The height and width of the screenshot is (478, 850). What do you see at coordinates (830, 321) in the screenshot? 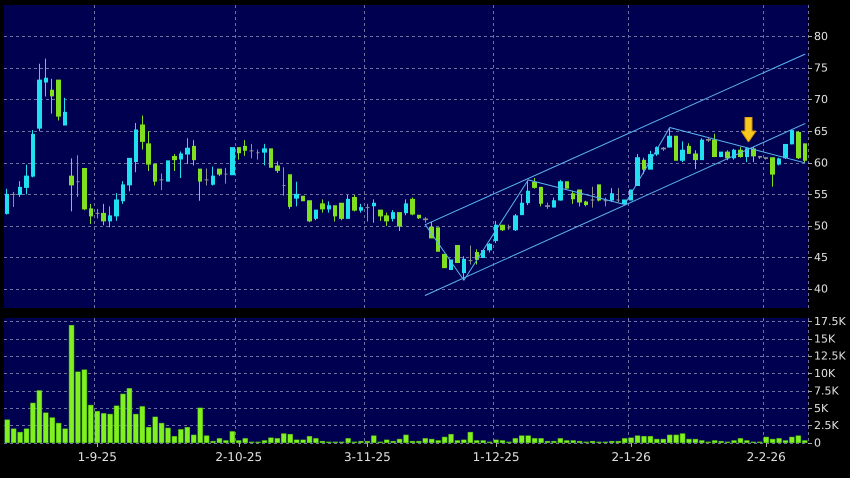
I see `y-tick-label: 17.5K` at bounding box center [830, 321].